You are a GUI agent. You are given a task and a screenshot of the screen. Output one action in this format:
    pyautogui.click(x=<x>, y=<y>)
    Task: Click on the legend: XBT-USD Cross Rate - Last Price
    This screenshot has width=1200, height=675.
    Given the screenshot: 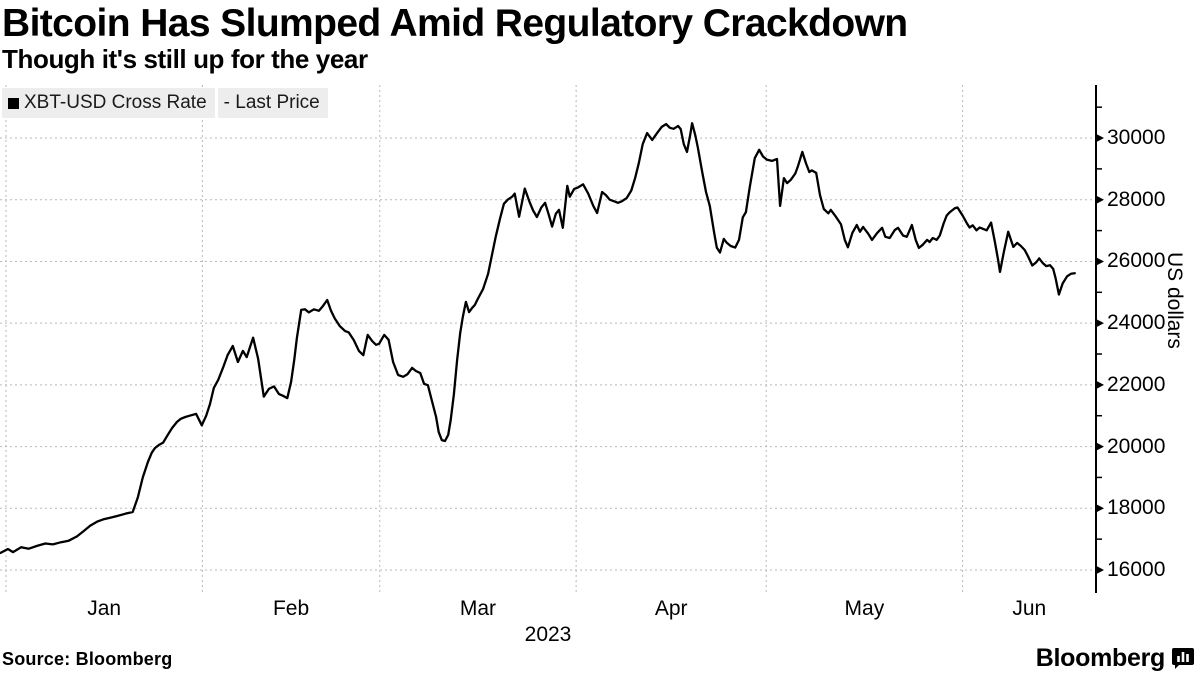 What is the action you would take?
    pyautogui.click(x=165, y=103)
    